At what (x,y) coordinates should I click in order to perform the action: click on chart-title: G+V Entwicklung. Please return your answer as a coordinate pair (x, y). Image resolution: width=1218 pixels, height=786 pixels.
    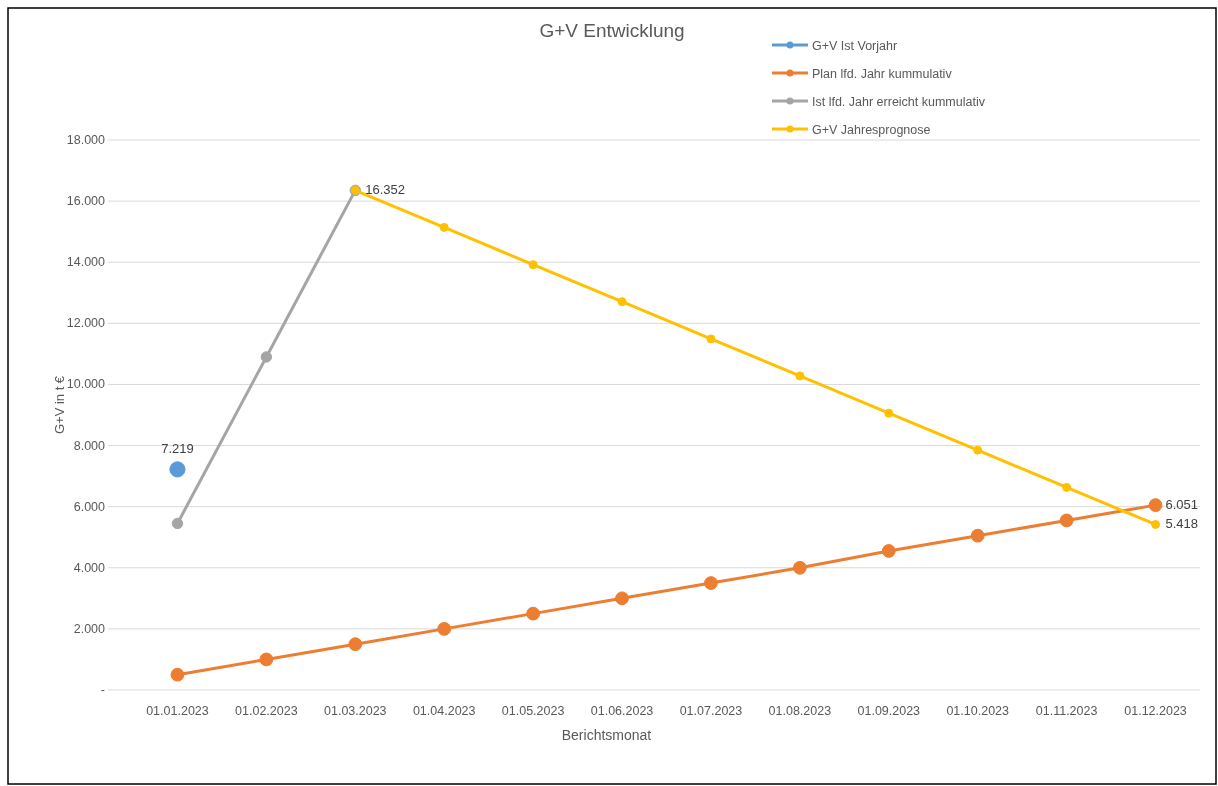
    Looking at the image, I should click on (612, 30).